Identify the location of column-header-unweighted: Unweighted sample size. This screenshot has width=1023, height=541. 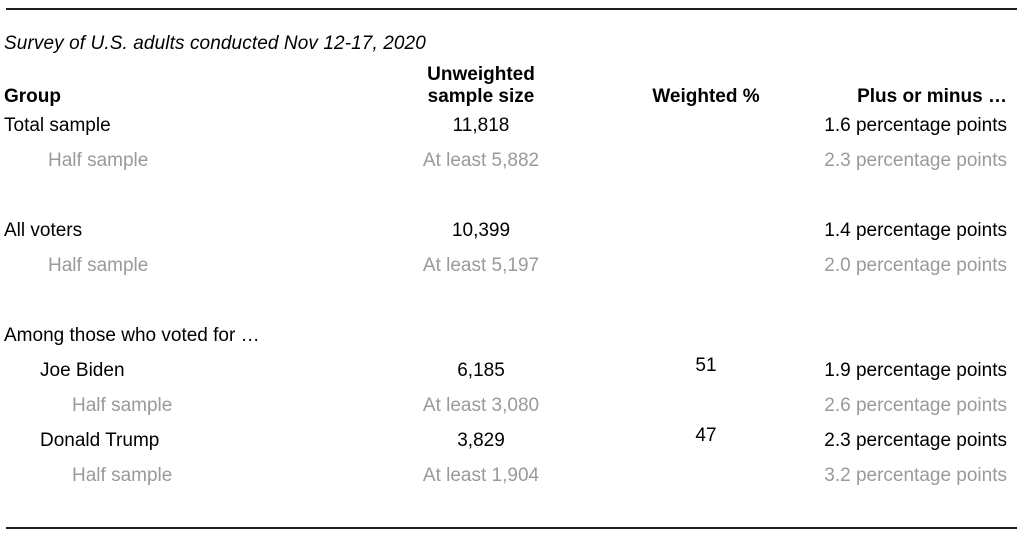
(481, 86).